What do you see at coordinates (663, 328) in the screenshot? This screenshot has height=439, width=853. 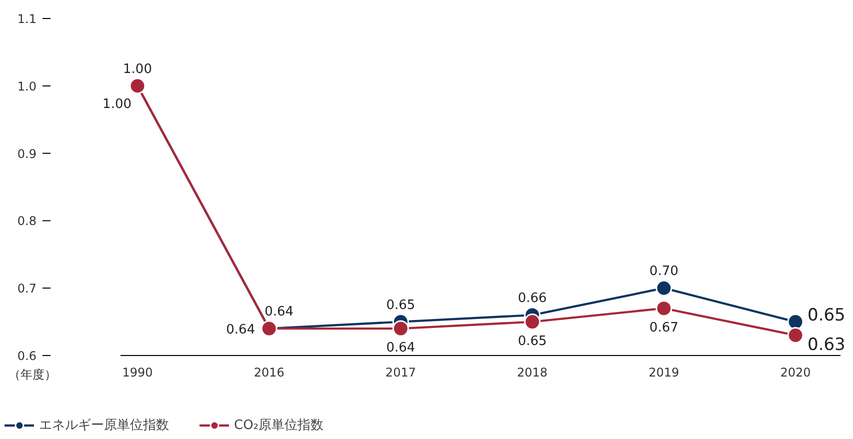 I see `data-label: 0.67` at bounding box center [663, 328].